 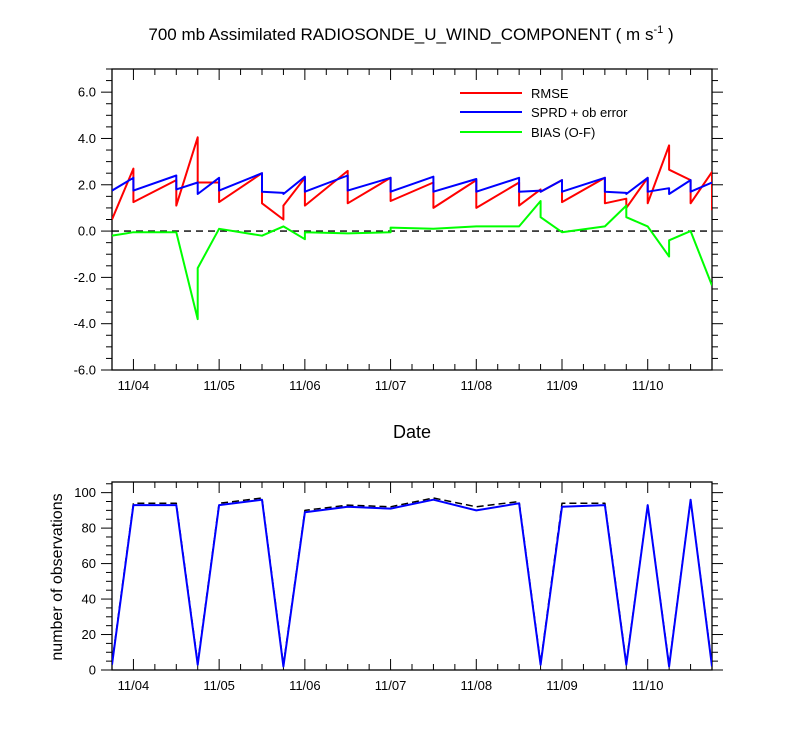 What do you see at coordinates (89, 528) in the screenshot?
I see `bottom-y-tick-label: 80` at bounding box center [89, 528].